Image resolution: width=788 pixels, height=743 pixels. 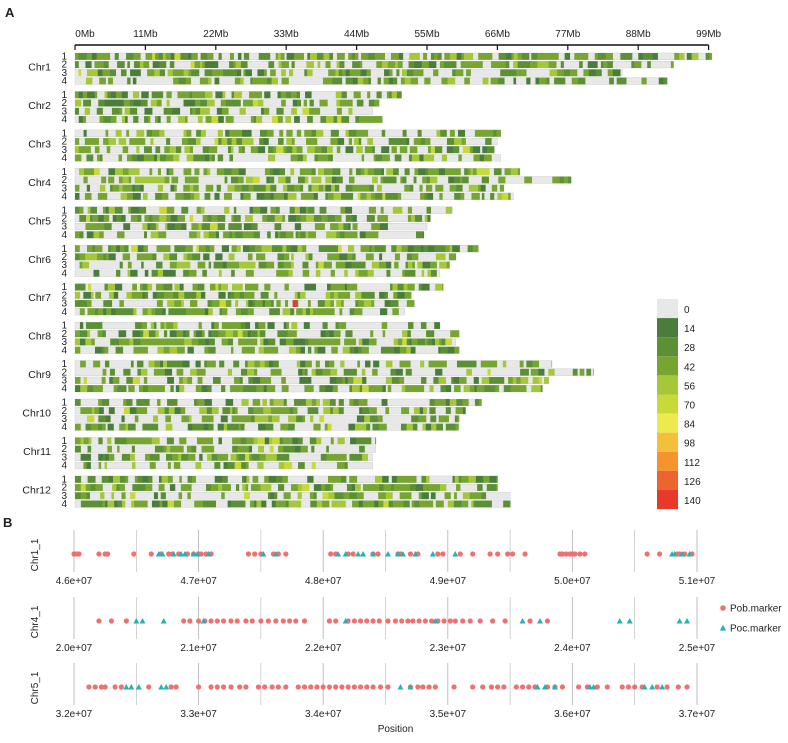 What do you see at coordinates (74, 714) in the screenshot?
I see `x-tick-label: 3.2e+07` at bounding box center [74, 714].